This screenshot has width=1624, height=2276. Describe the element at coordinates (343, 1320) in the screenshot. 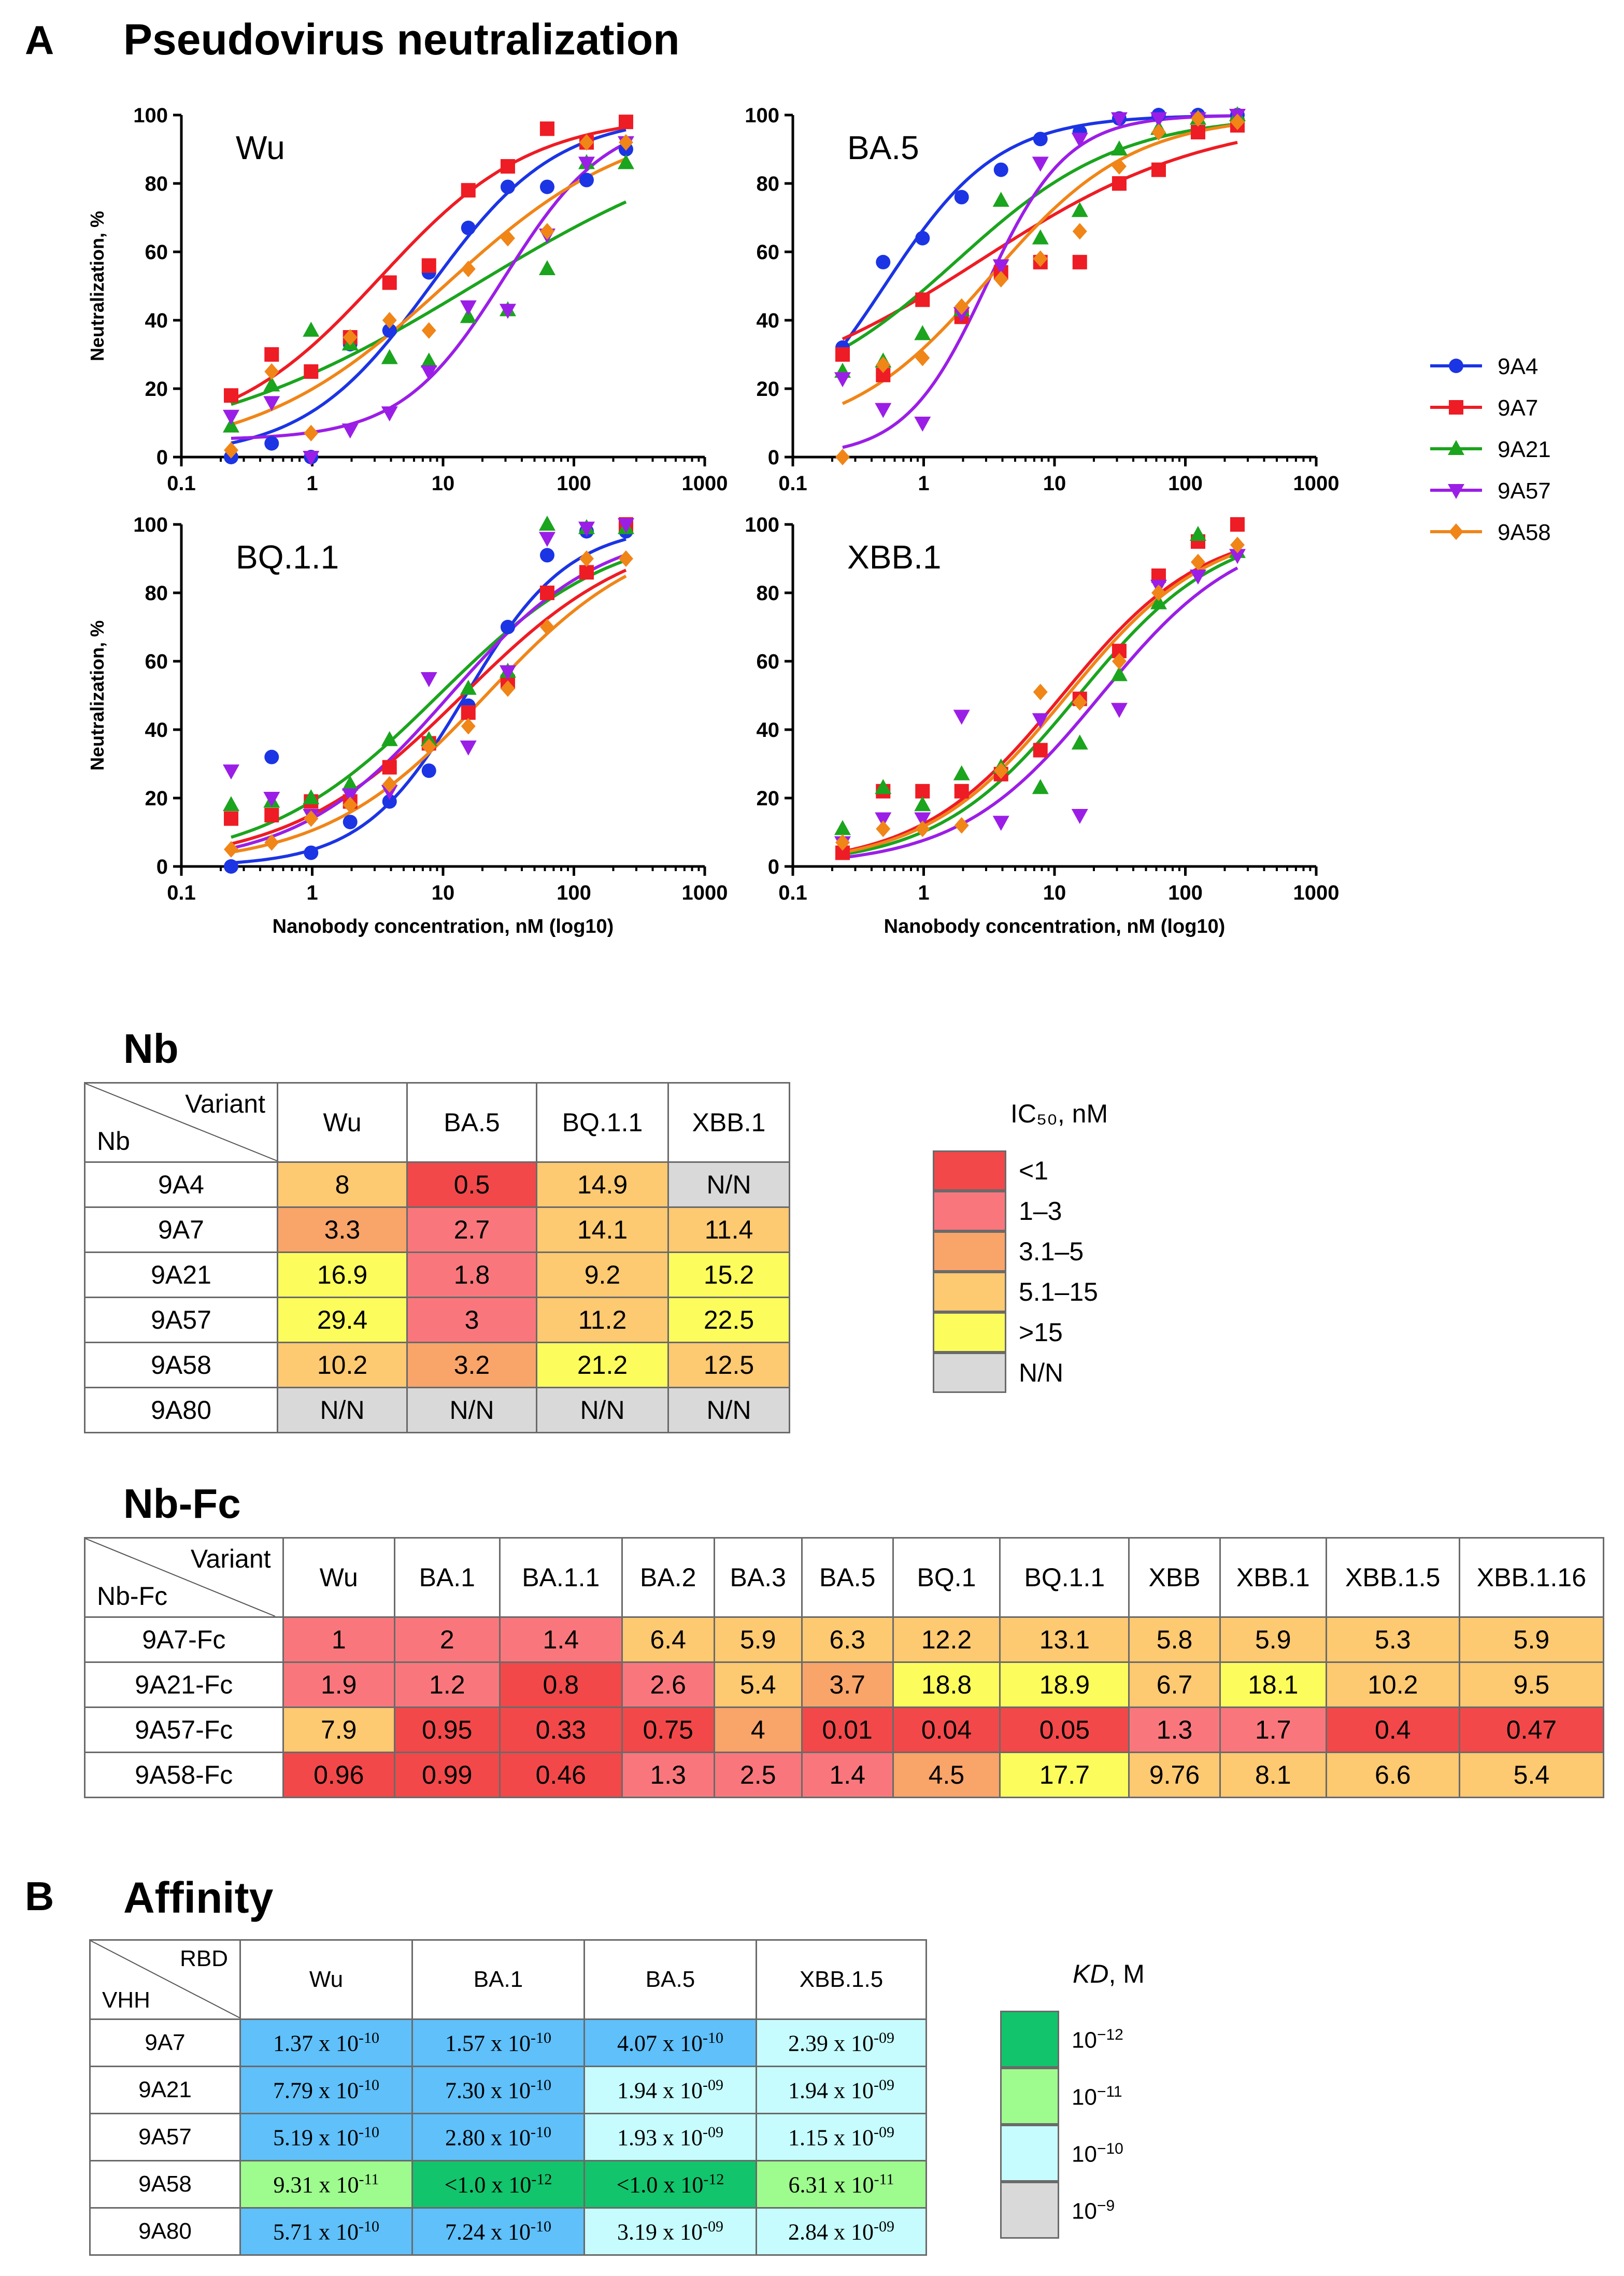

I see `ic50-cell: 29.4` at that location.